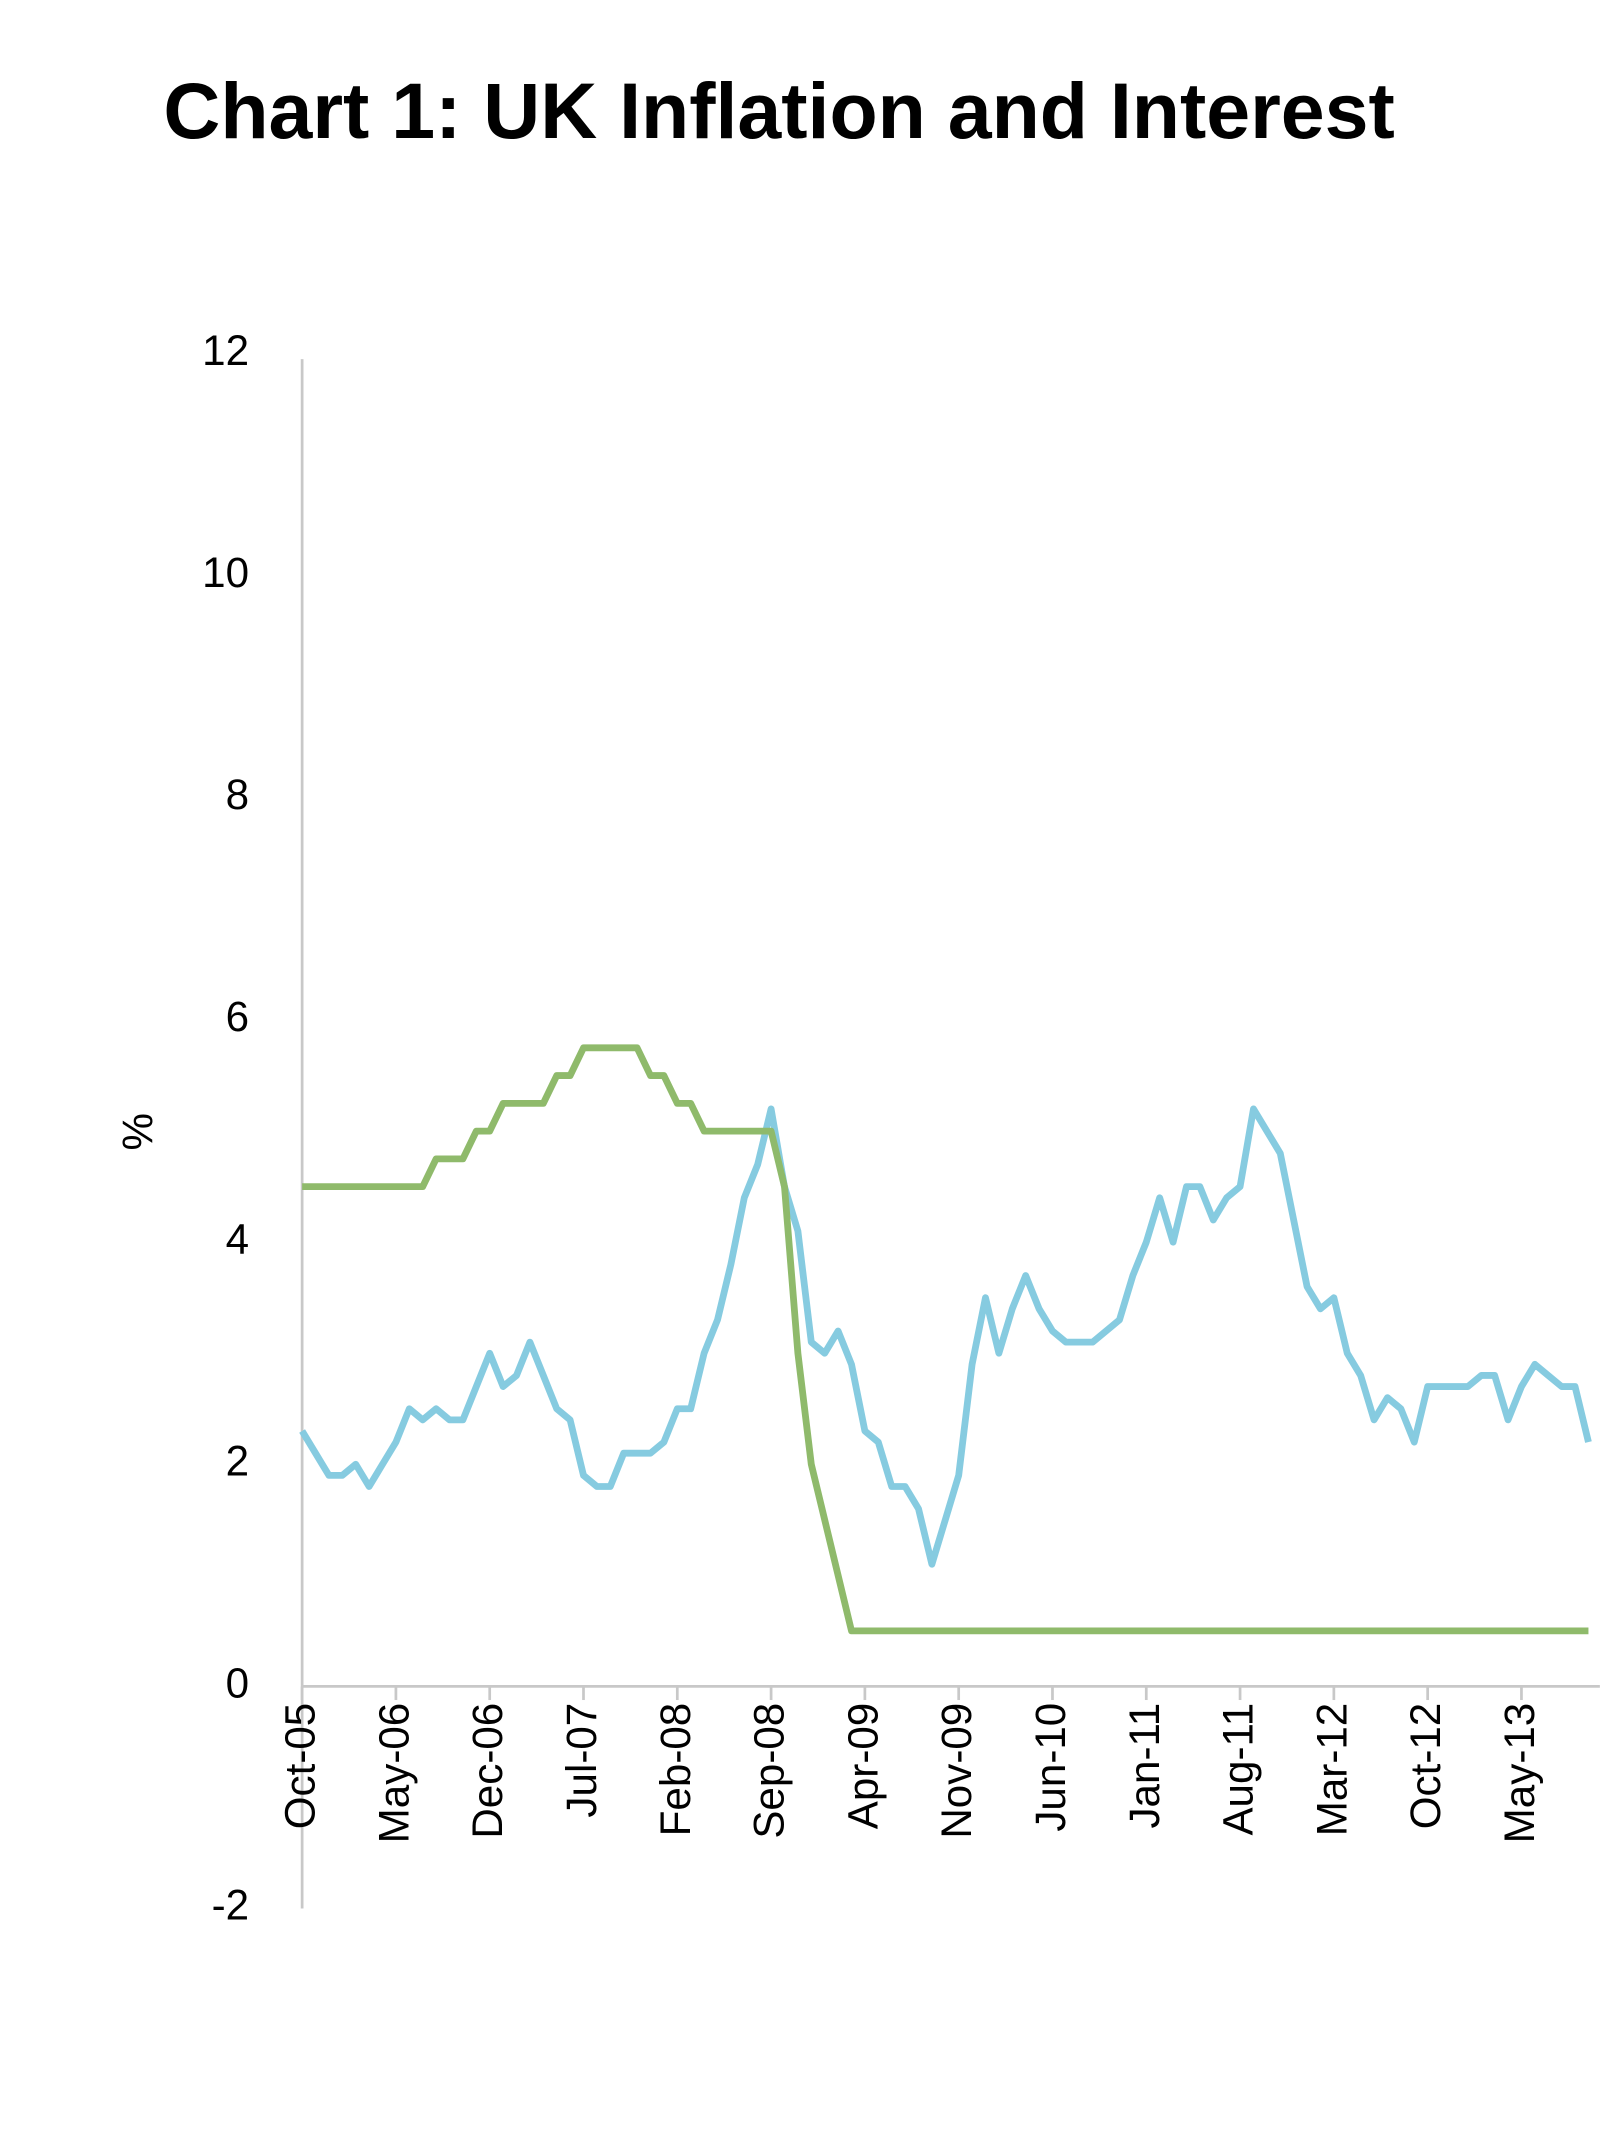 Image resolution: width=1600 pixels, height=2133 pixels. Describe the element at coordinates (769, 1771) in the screenshot. I see `x-tick-label: Sep-08` at that location.